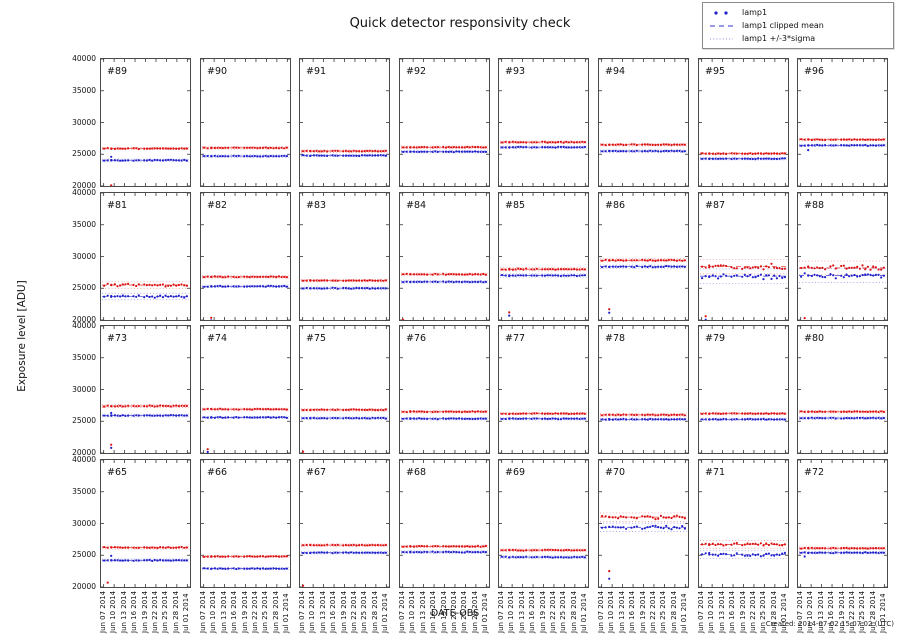 The width and height of the screenshot is (900, 641). Describe the element at coordinates (416, 205) in the screenshot. I see `panel-id-label: #84` at that location.